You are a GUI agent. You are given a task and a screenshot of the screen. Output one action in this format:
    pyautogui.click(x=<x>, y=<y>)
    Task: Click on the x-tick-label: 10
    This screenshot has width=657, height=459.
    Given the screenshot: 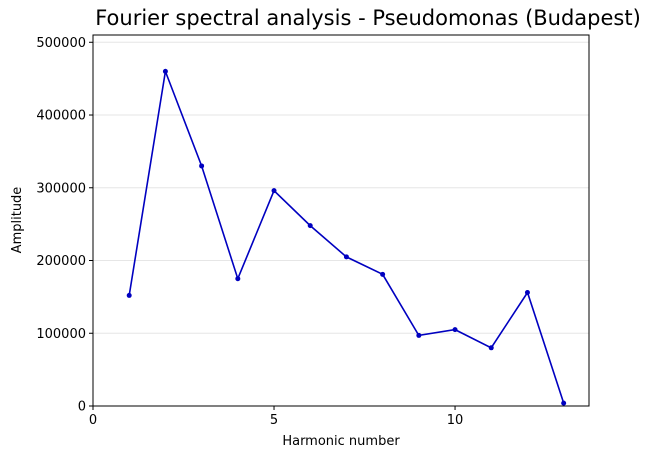 What is the action you would take?
    pyautogui.click(x=455, y=420)
    